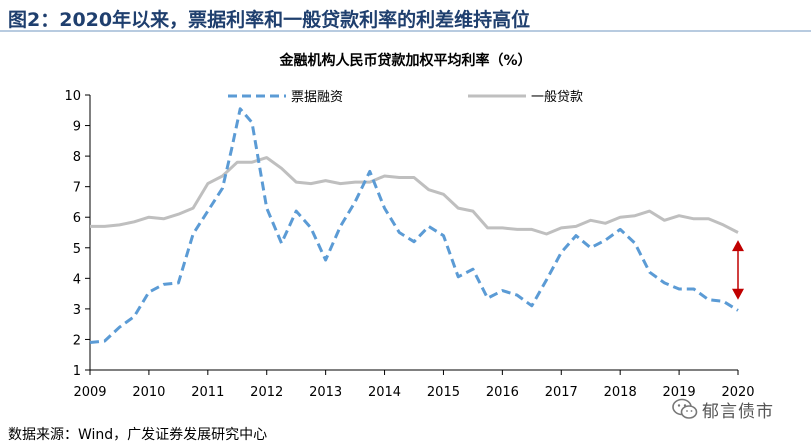  I want to click on y-tick-label: 4, so click(77, 279).